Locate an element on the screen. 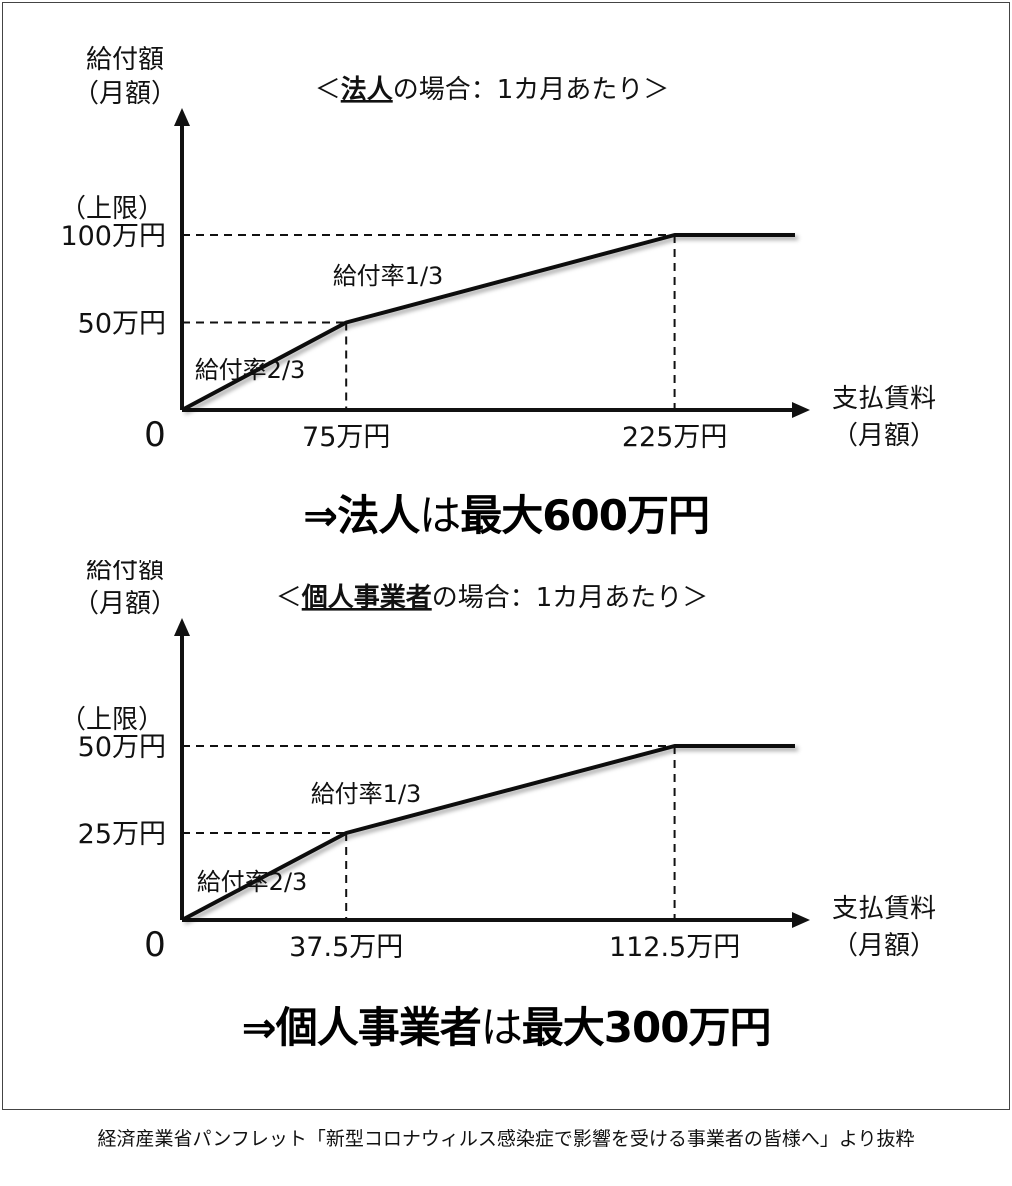 The image size is (1012, 1186). x-tick-label: 225万円 is located at coordinates (675, 437).